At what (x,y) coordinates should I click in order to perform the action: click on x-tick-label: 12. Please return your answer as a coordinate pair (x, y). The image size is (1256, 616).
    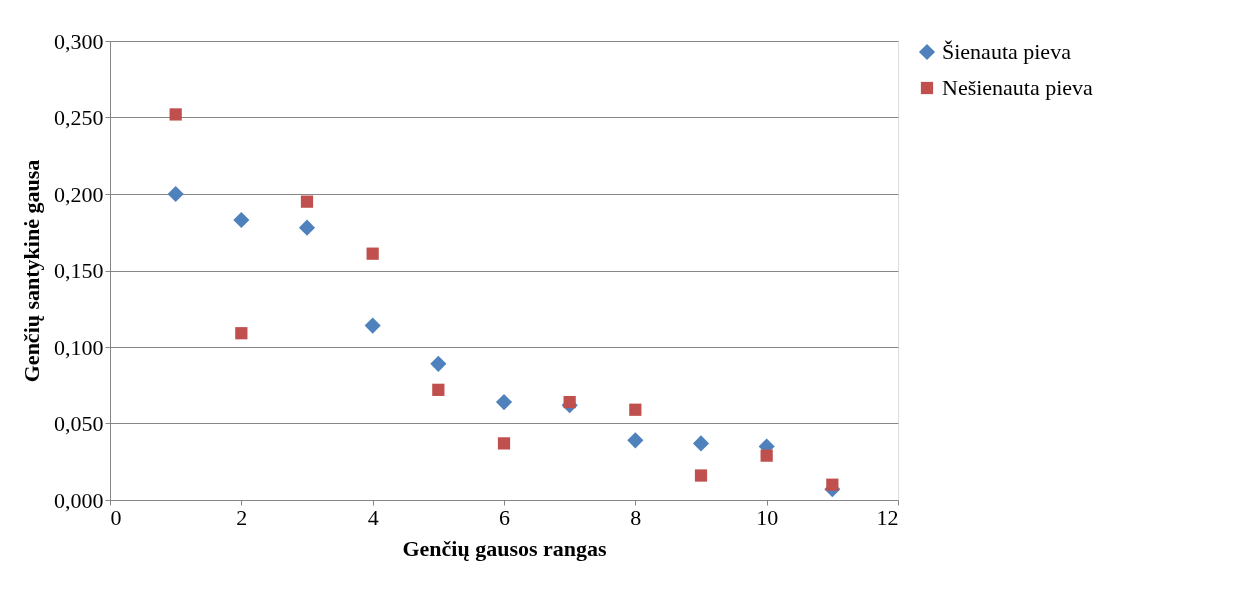
    Looking at the image, I should click on (887, 517).